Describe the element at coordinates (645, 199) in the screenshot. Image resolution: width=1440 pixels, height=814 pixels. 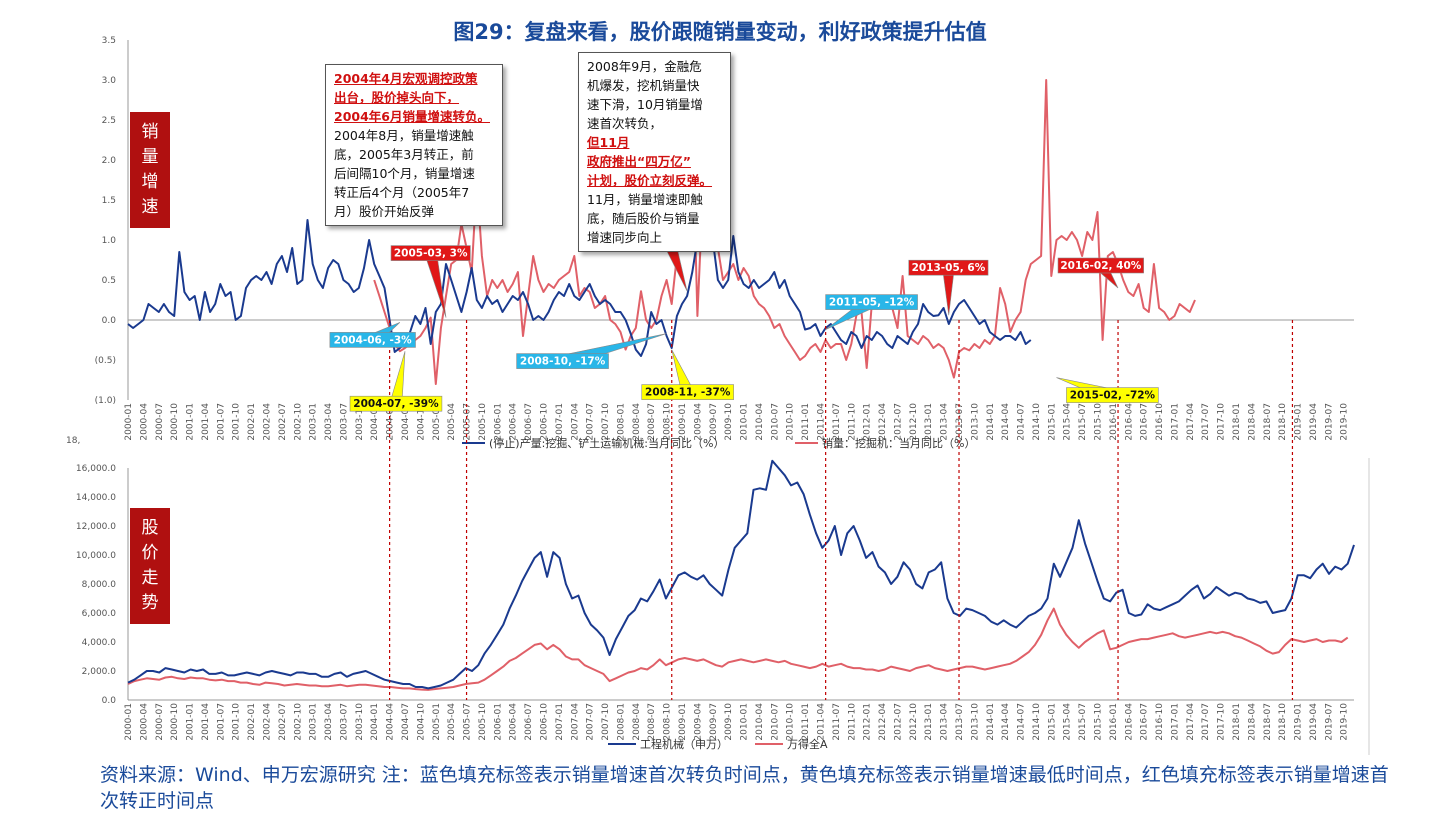
I see `note-2008-line: 11月，销量增速即触` at that location.